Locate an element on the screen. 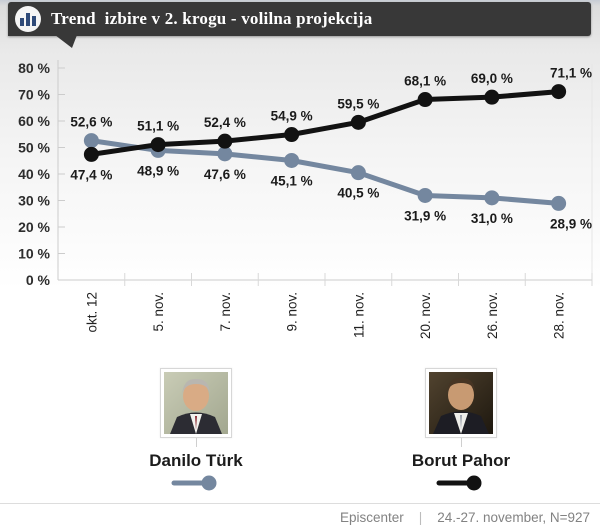  turk-series-marker-icon is located at coordinates (194, 483).